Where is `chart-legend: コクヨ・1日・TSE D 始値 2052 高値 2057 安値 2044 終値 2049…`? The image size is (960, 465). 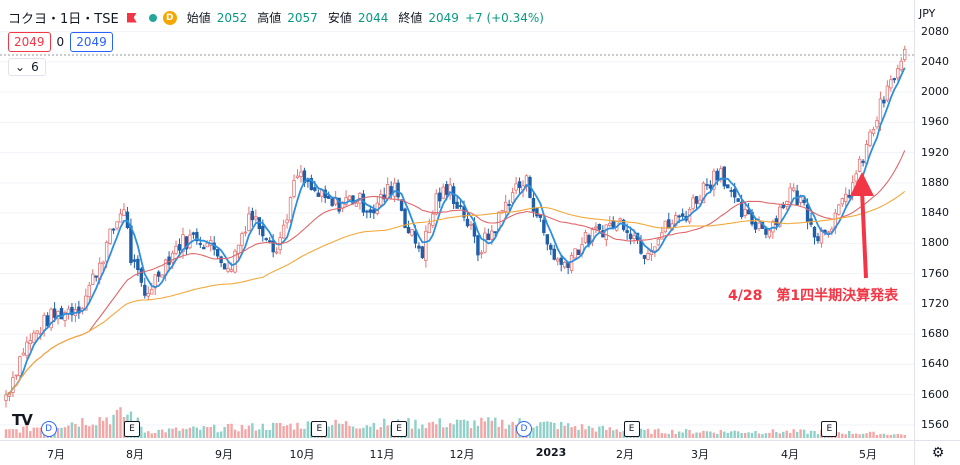
chart-legend: コクヨ・1日・TSE D 始値 2052 高値 2057 安値 2044 終値 2049… is located at coordinates (276, 17).